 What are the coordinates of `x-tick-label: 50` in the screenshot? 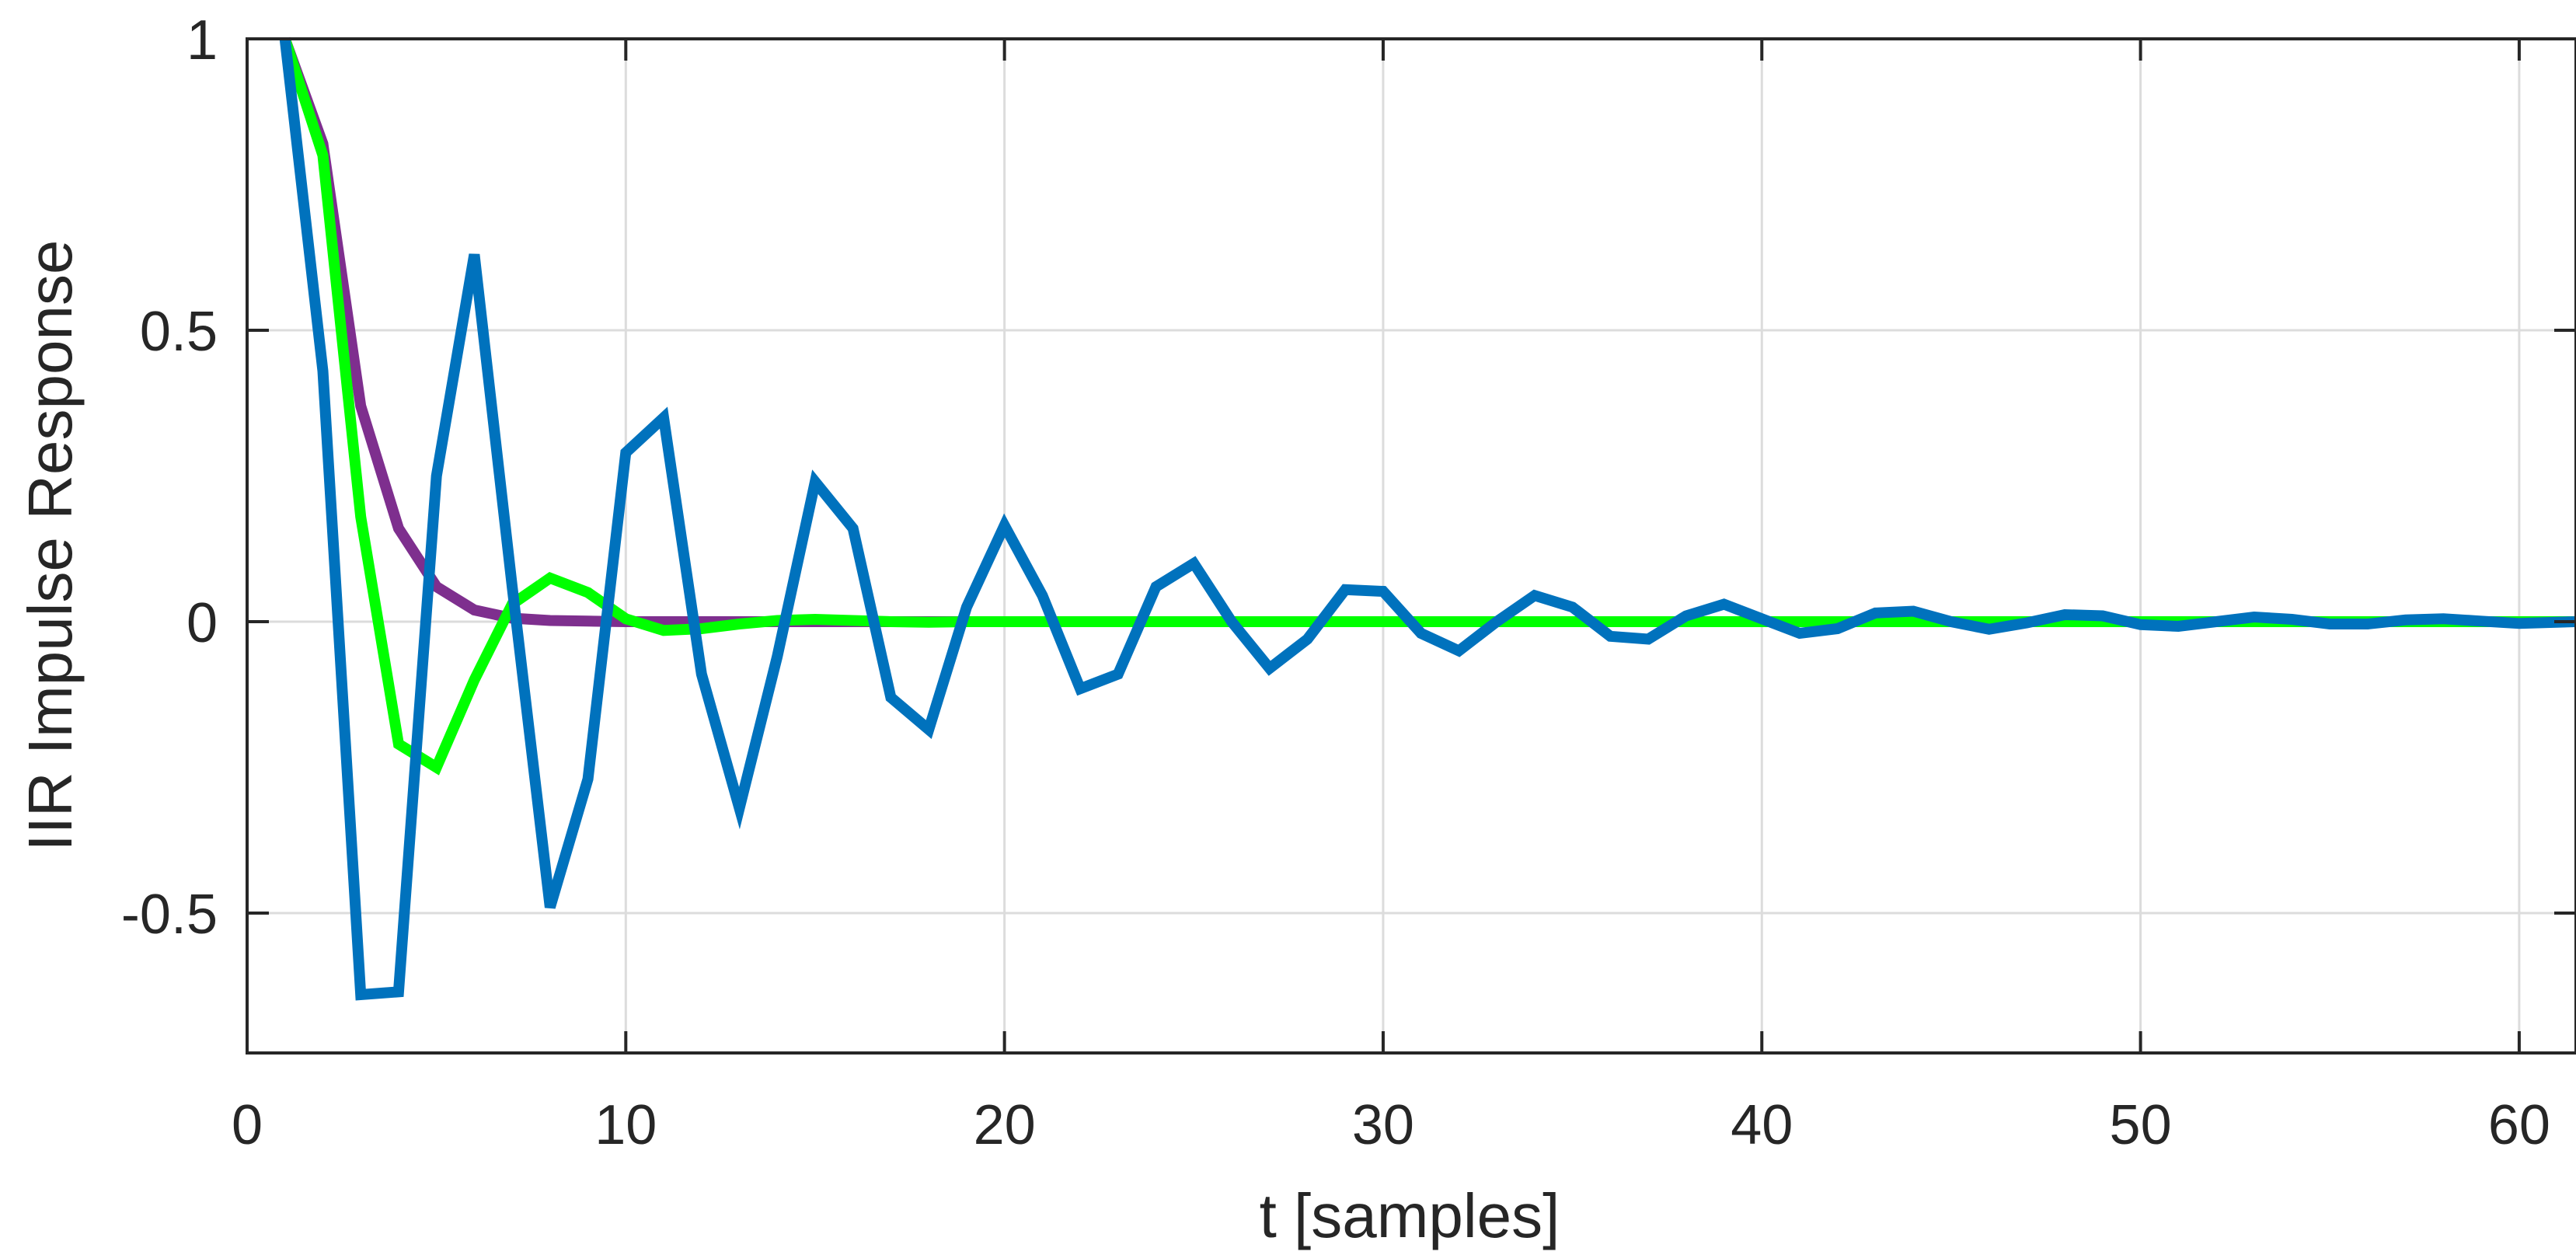 It's located at (2141, 1125).